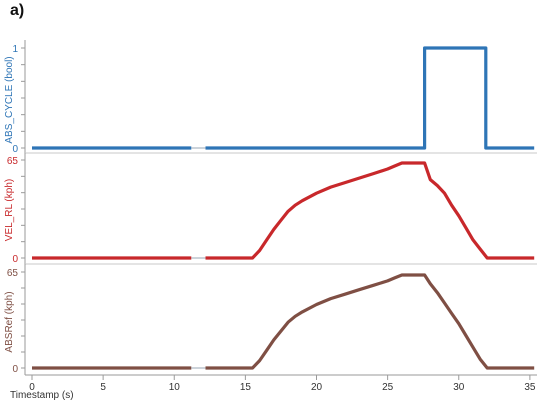  I want to click on y-axis-label: ABSRef (kph), so click(9, 321).